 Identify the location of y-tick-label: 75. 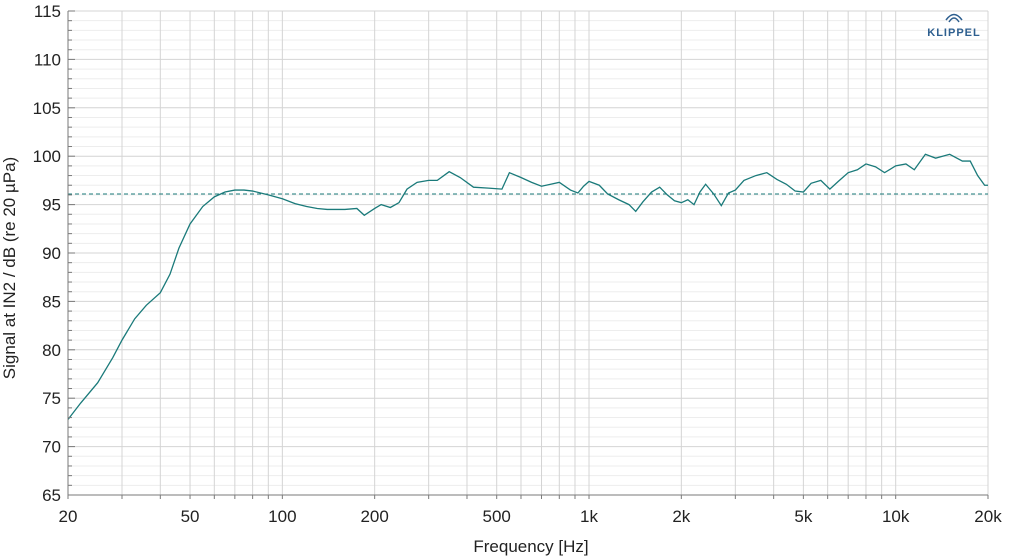
(51, 398).